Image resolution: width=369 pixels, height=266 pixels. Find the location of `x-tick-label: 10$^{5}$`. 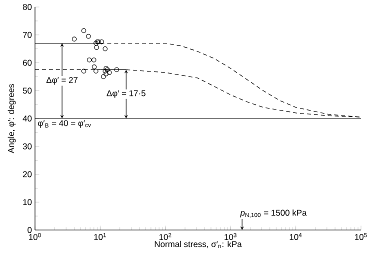

x-tick-label: 10$^{5}$ is located at coordinates (361, 236).